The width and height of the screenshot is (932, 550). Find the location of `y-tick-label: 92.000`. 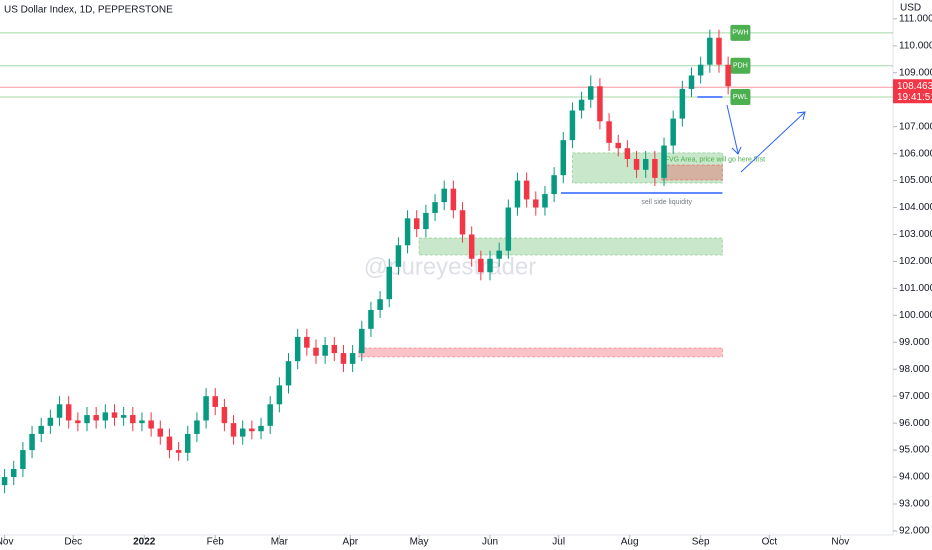

y-tick-label: 92.000 is located at coordinates (914, 531).